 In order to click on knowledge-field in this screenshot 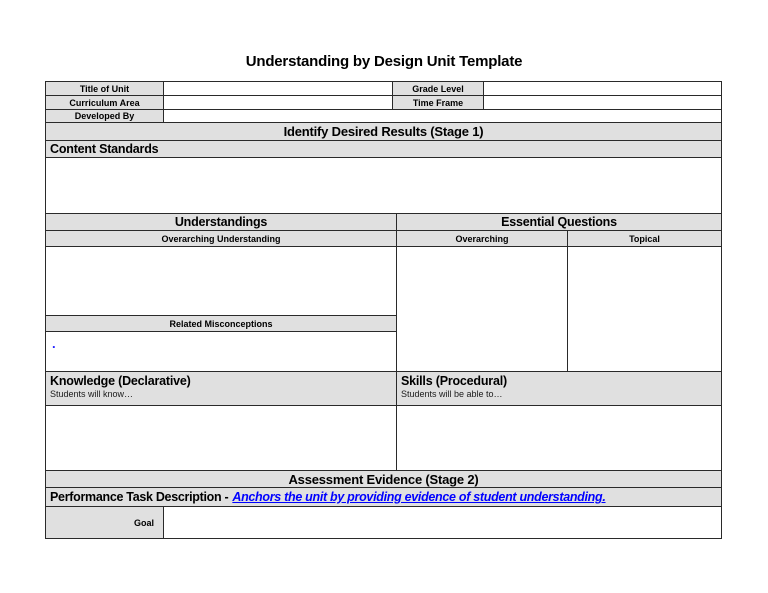, I will do `click(221, 438)`.